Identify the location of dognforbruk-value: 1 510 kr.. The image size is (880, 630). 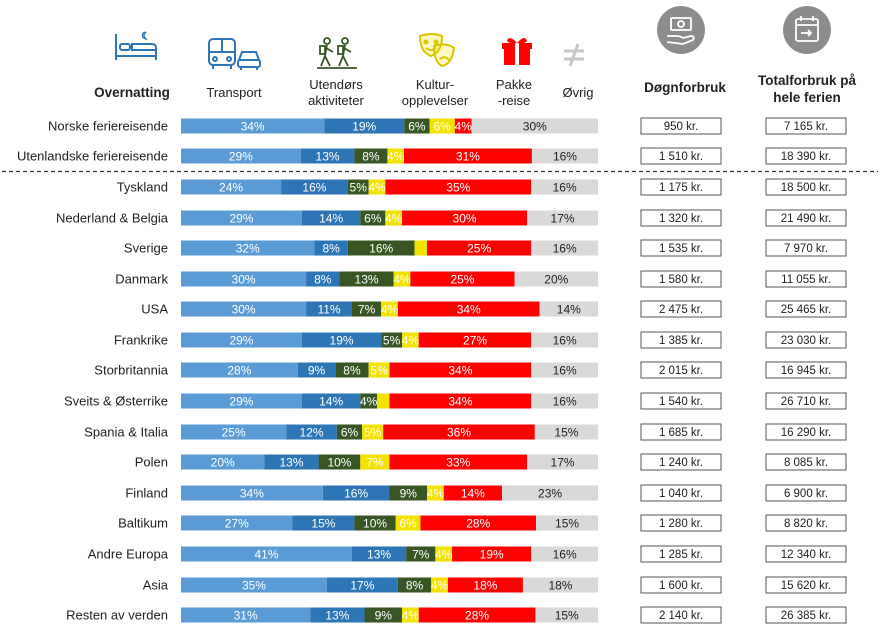
(681, 157).